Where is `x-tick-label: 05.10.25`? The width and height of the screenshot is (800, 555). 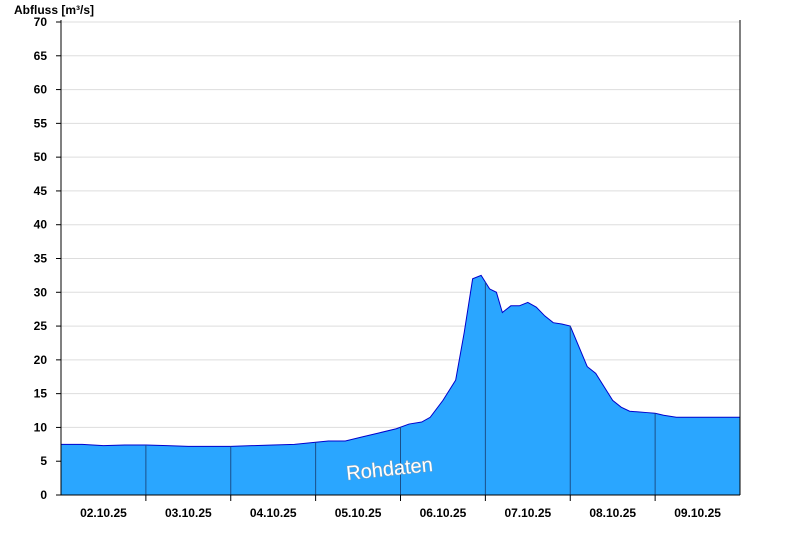 x-tick-label: 05.10.25 is located at coordinates (358, 513).